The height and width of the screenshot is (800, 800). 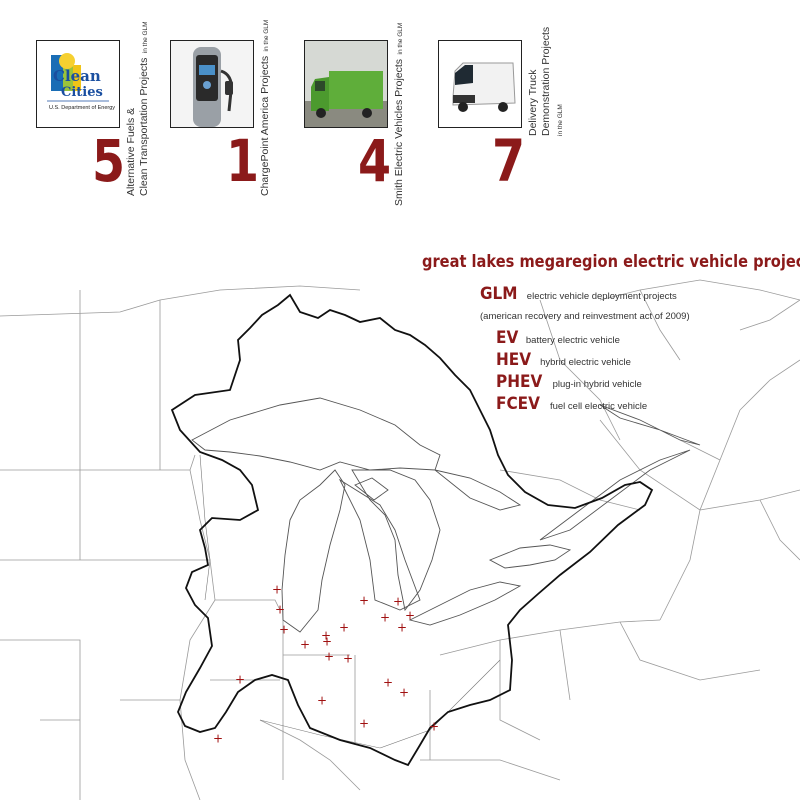 I want to click on legend-abbr: FCEV, so click(x=518, y=404).